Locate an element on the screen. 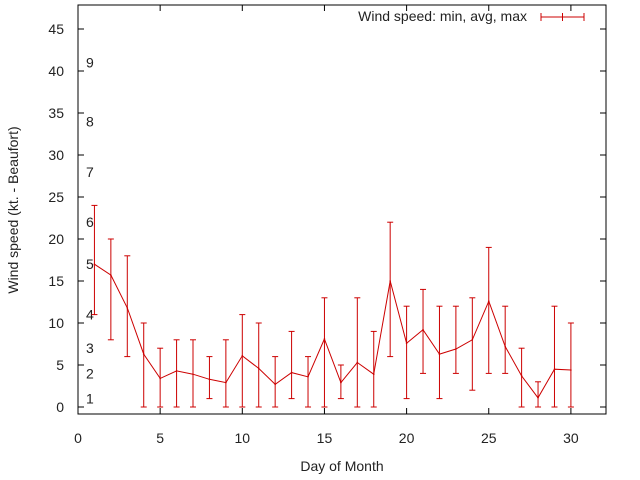  beaufort-label: 2 is located at coordinates (90, 373).